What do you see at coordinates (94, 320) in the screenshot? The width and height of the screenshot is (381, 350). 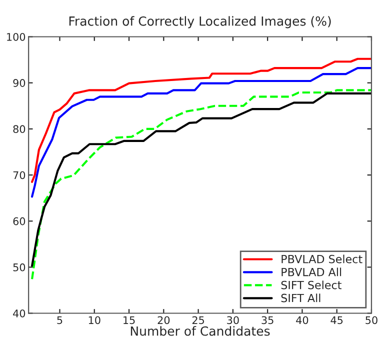 I see `x-tick-label: 10` at bounding box center [94, 320].